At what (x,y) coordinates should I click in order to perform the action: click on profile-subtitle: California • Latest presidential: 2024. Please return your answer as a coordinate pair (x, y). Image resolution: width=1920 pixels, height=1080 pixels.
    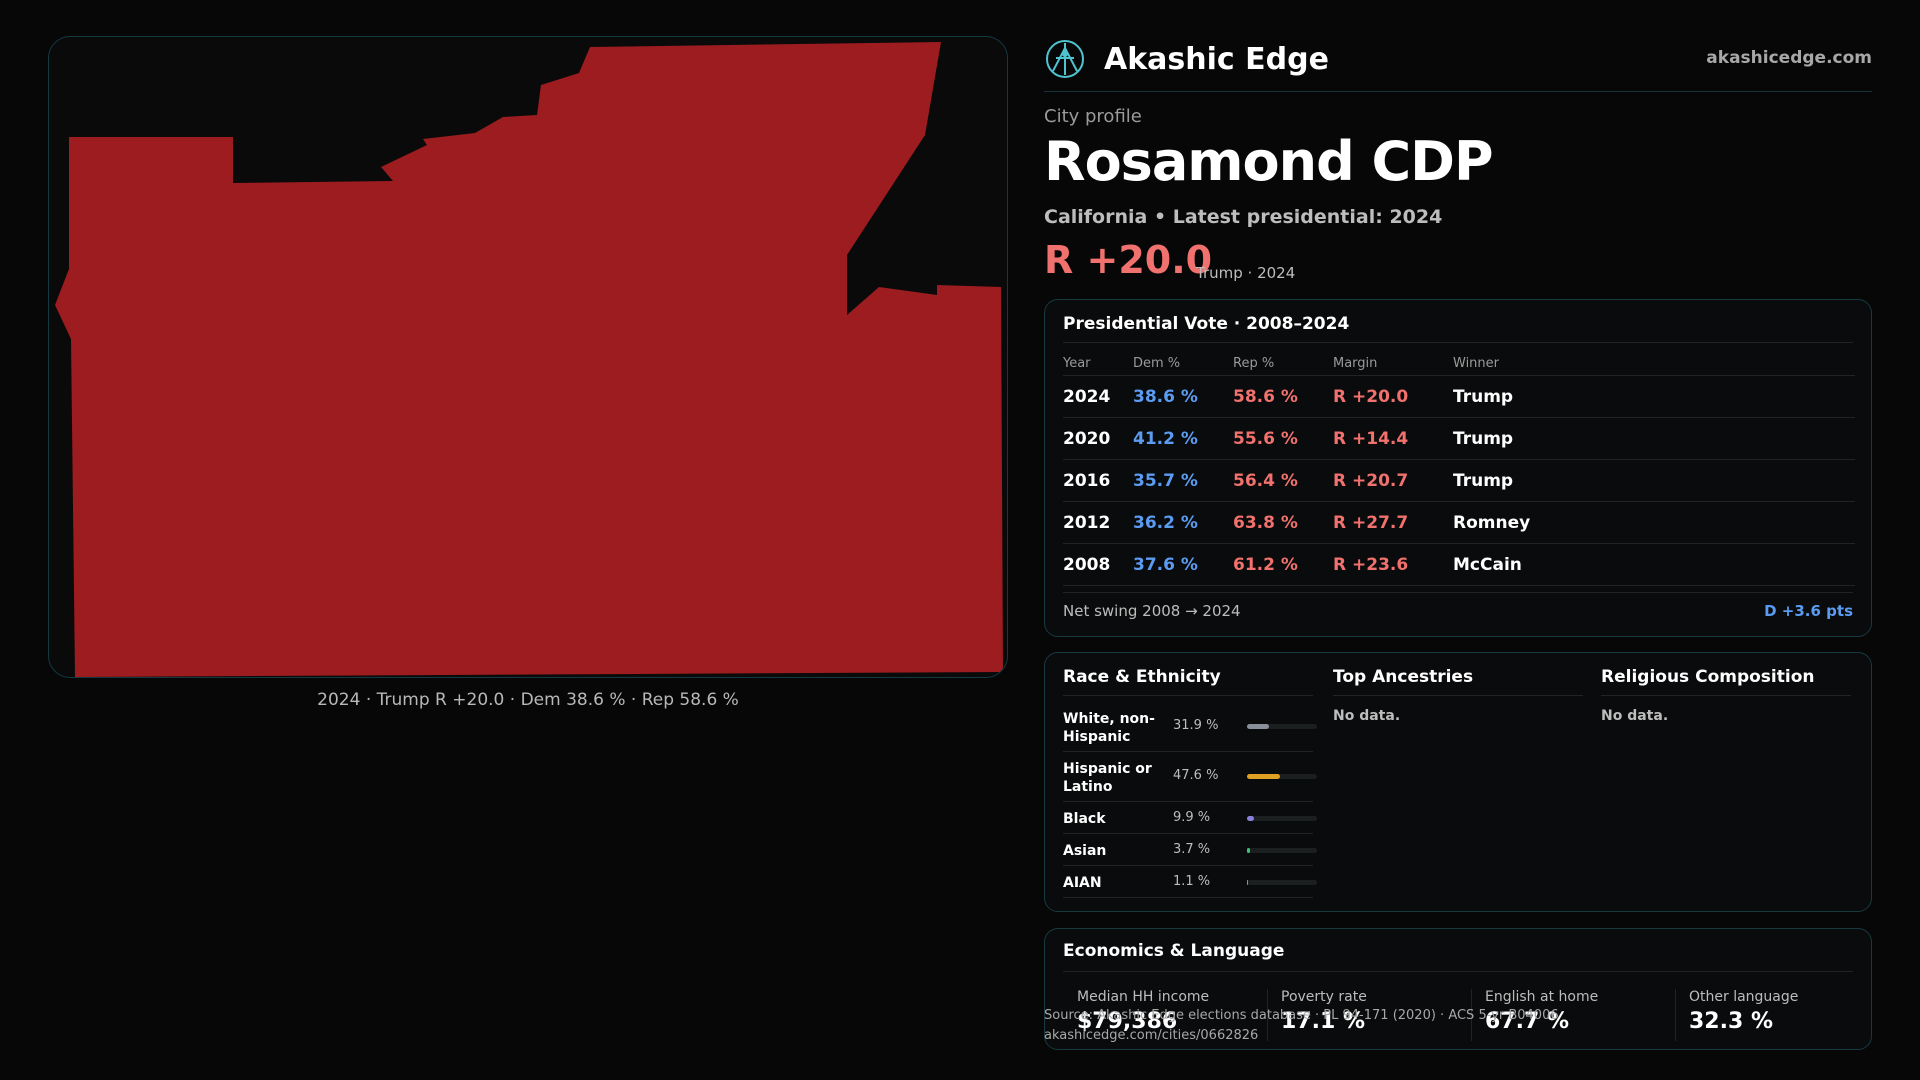
    Looking at the image, I should click on (1243, 217).